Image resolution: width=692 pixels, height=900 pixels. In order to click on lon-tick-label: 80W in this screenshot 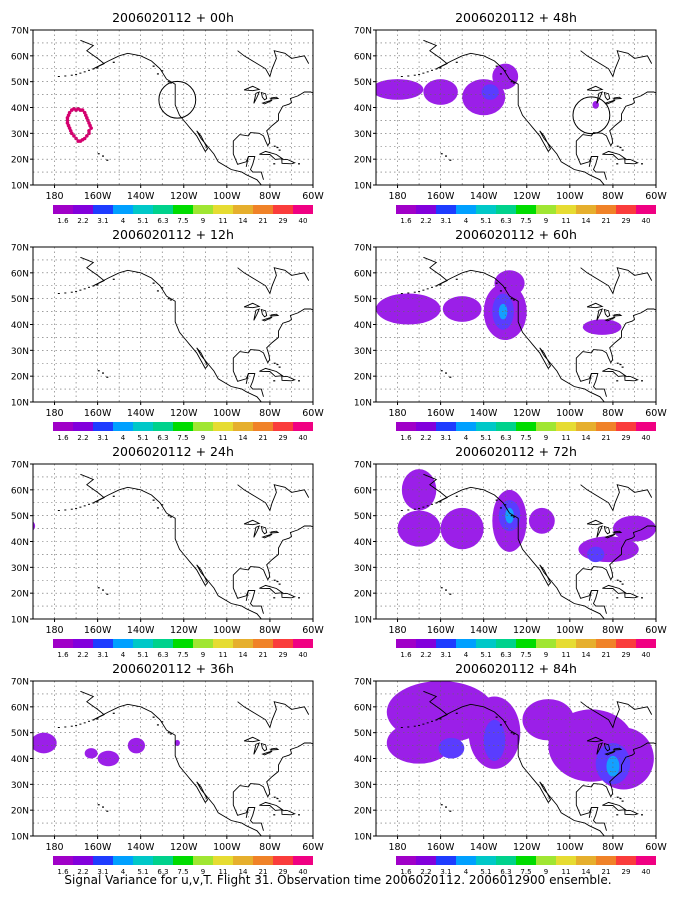, I will do `click(613, 630)`.